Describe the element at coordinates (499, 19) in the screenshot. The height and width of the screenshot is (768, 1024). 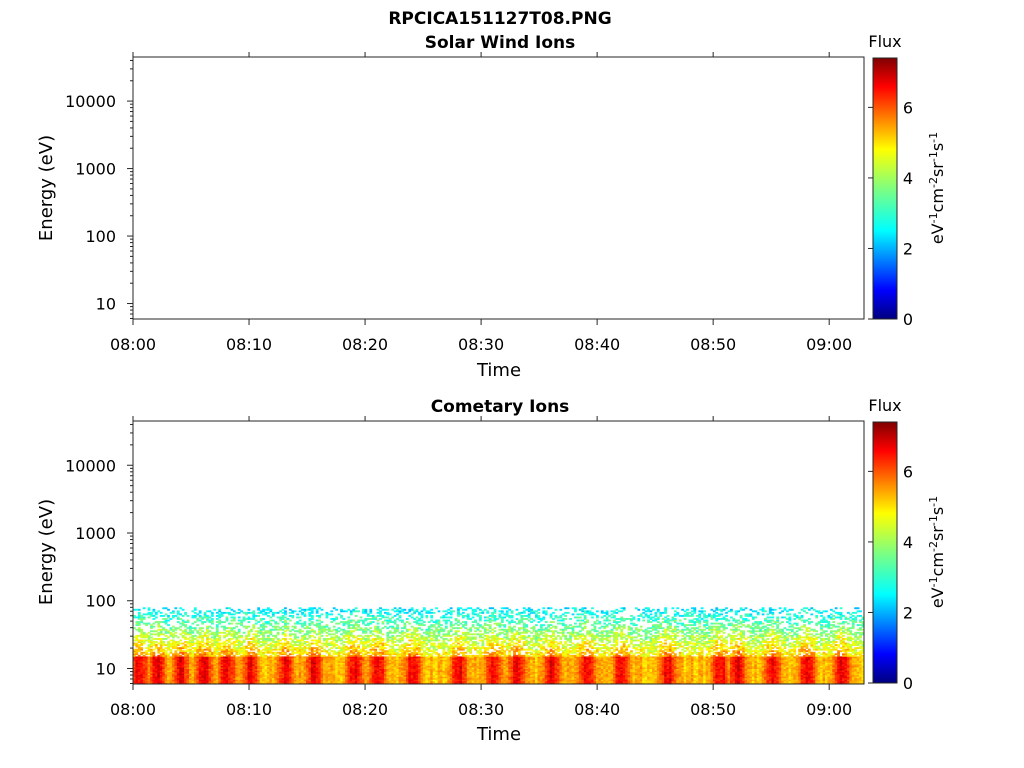
I see `figure-title: RPCICA151127T08.PNG` at that location.